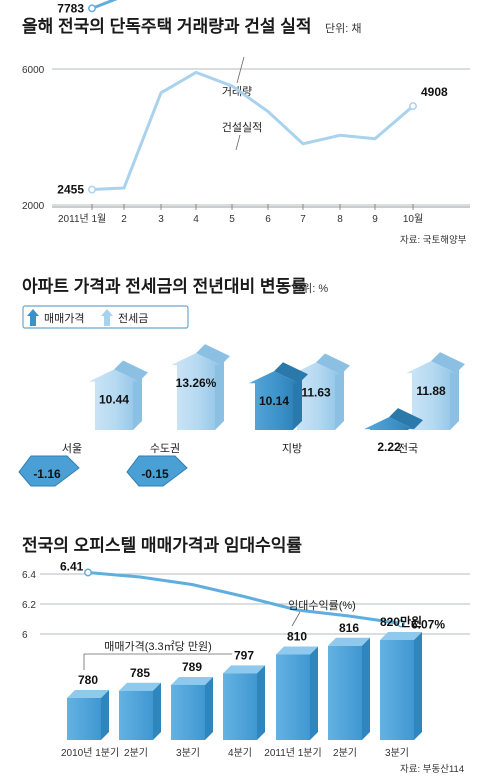  Describe the element at coordinates (165, 448) in the screenshot. I see `category-label: 수도권` at that location.